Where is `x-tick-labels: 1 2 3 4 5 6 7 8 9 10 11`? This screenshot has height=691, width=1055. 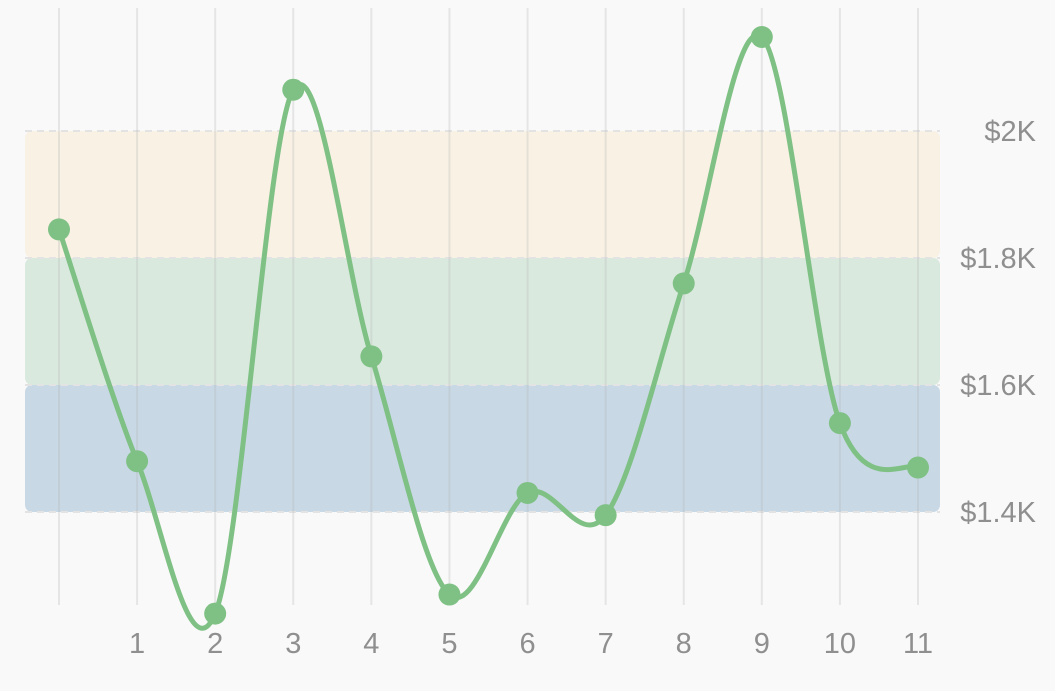
x-tick-labels: 1 2 3 4 5 6 7 8 9 10 11 is located at coordinates (531, 644).